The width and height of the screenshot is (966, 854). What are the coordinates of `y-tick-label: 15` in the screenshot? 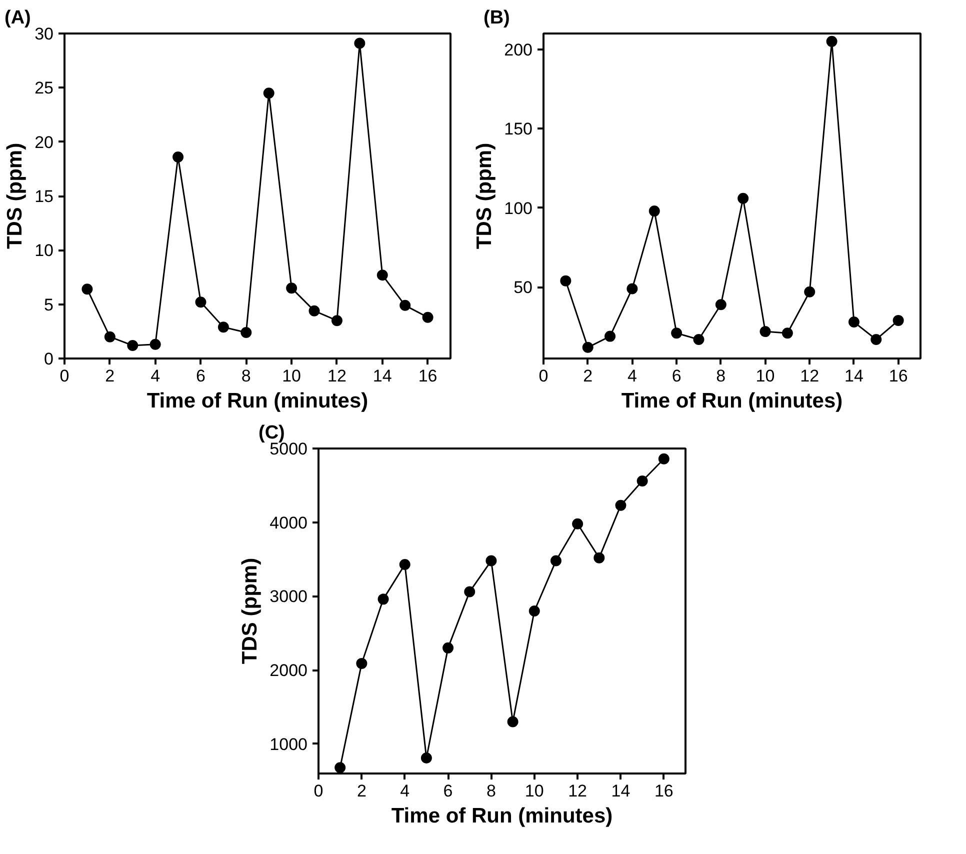 It's located at (44, 196).